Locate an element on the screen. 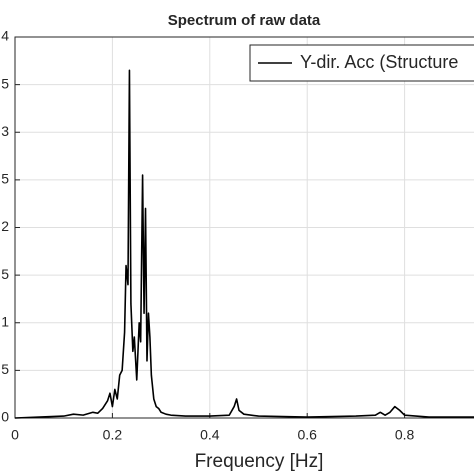 Image resolution: width=474 pixels, height=474 pixels. y-tick-label: 2.5 is located at coordinates (4, 179).